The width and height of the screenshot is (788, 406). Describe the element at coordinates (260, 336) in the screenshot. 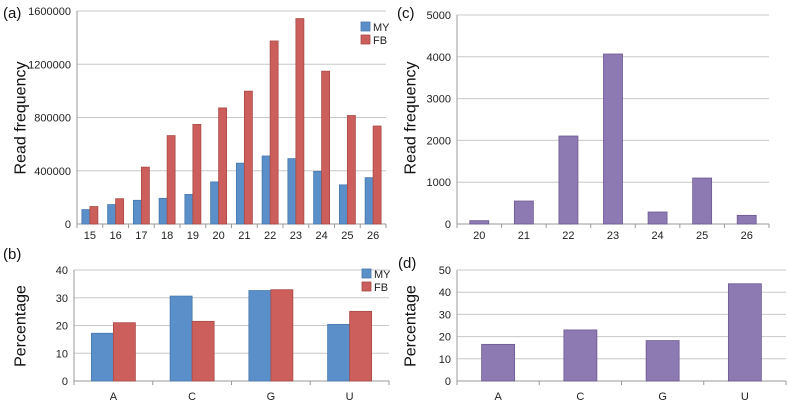

I see `bar-my-G` at that location.